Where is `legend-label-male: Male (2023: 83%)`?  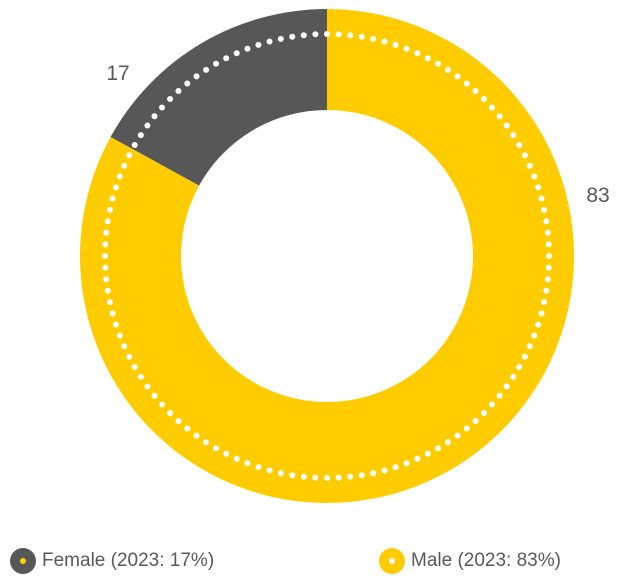 legend-label-male: Male (2023: 83%) is located at coordinates (486, 560).